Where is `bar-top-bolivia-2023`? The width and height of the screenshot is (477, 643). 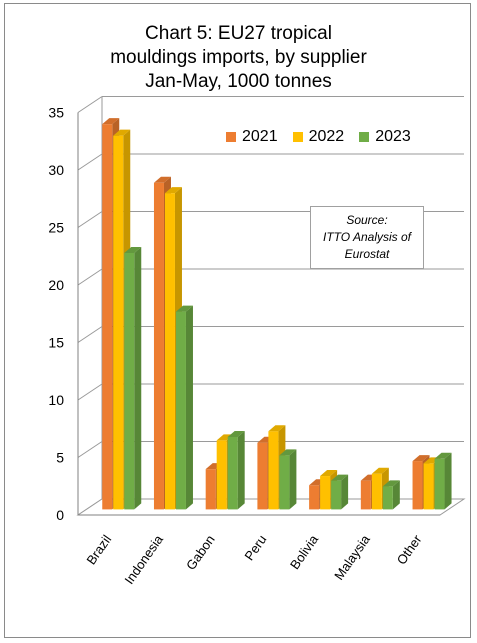 bar-top-bolivia-2023 is located at coordinates (340, 477).